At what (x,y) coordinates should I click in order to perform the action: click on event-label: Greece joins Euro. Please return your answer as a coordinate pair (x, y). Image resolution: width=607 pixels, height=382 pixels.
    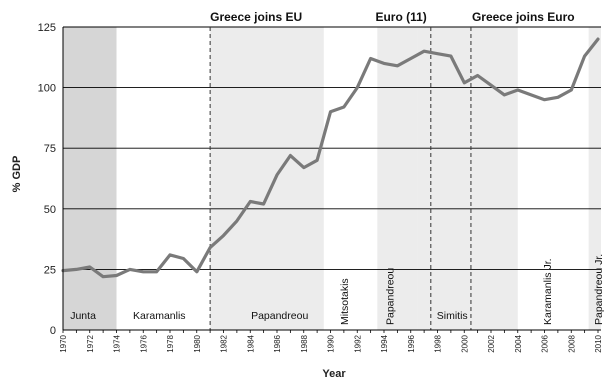
    Looking at the image, I should click on (523, 17).